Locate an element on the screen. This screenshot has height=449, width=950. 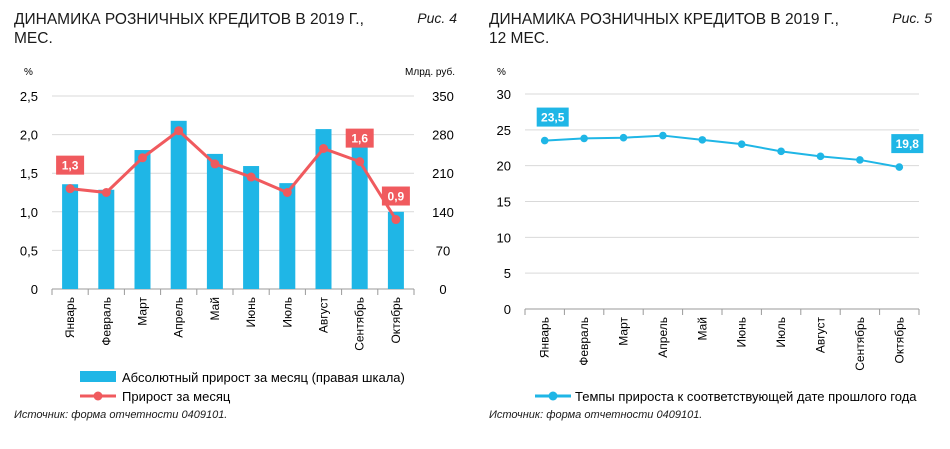
left-tick-label: 2,0 is located at coordinates (29, 135).